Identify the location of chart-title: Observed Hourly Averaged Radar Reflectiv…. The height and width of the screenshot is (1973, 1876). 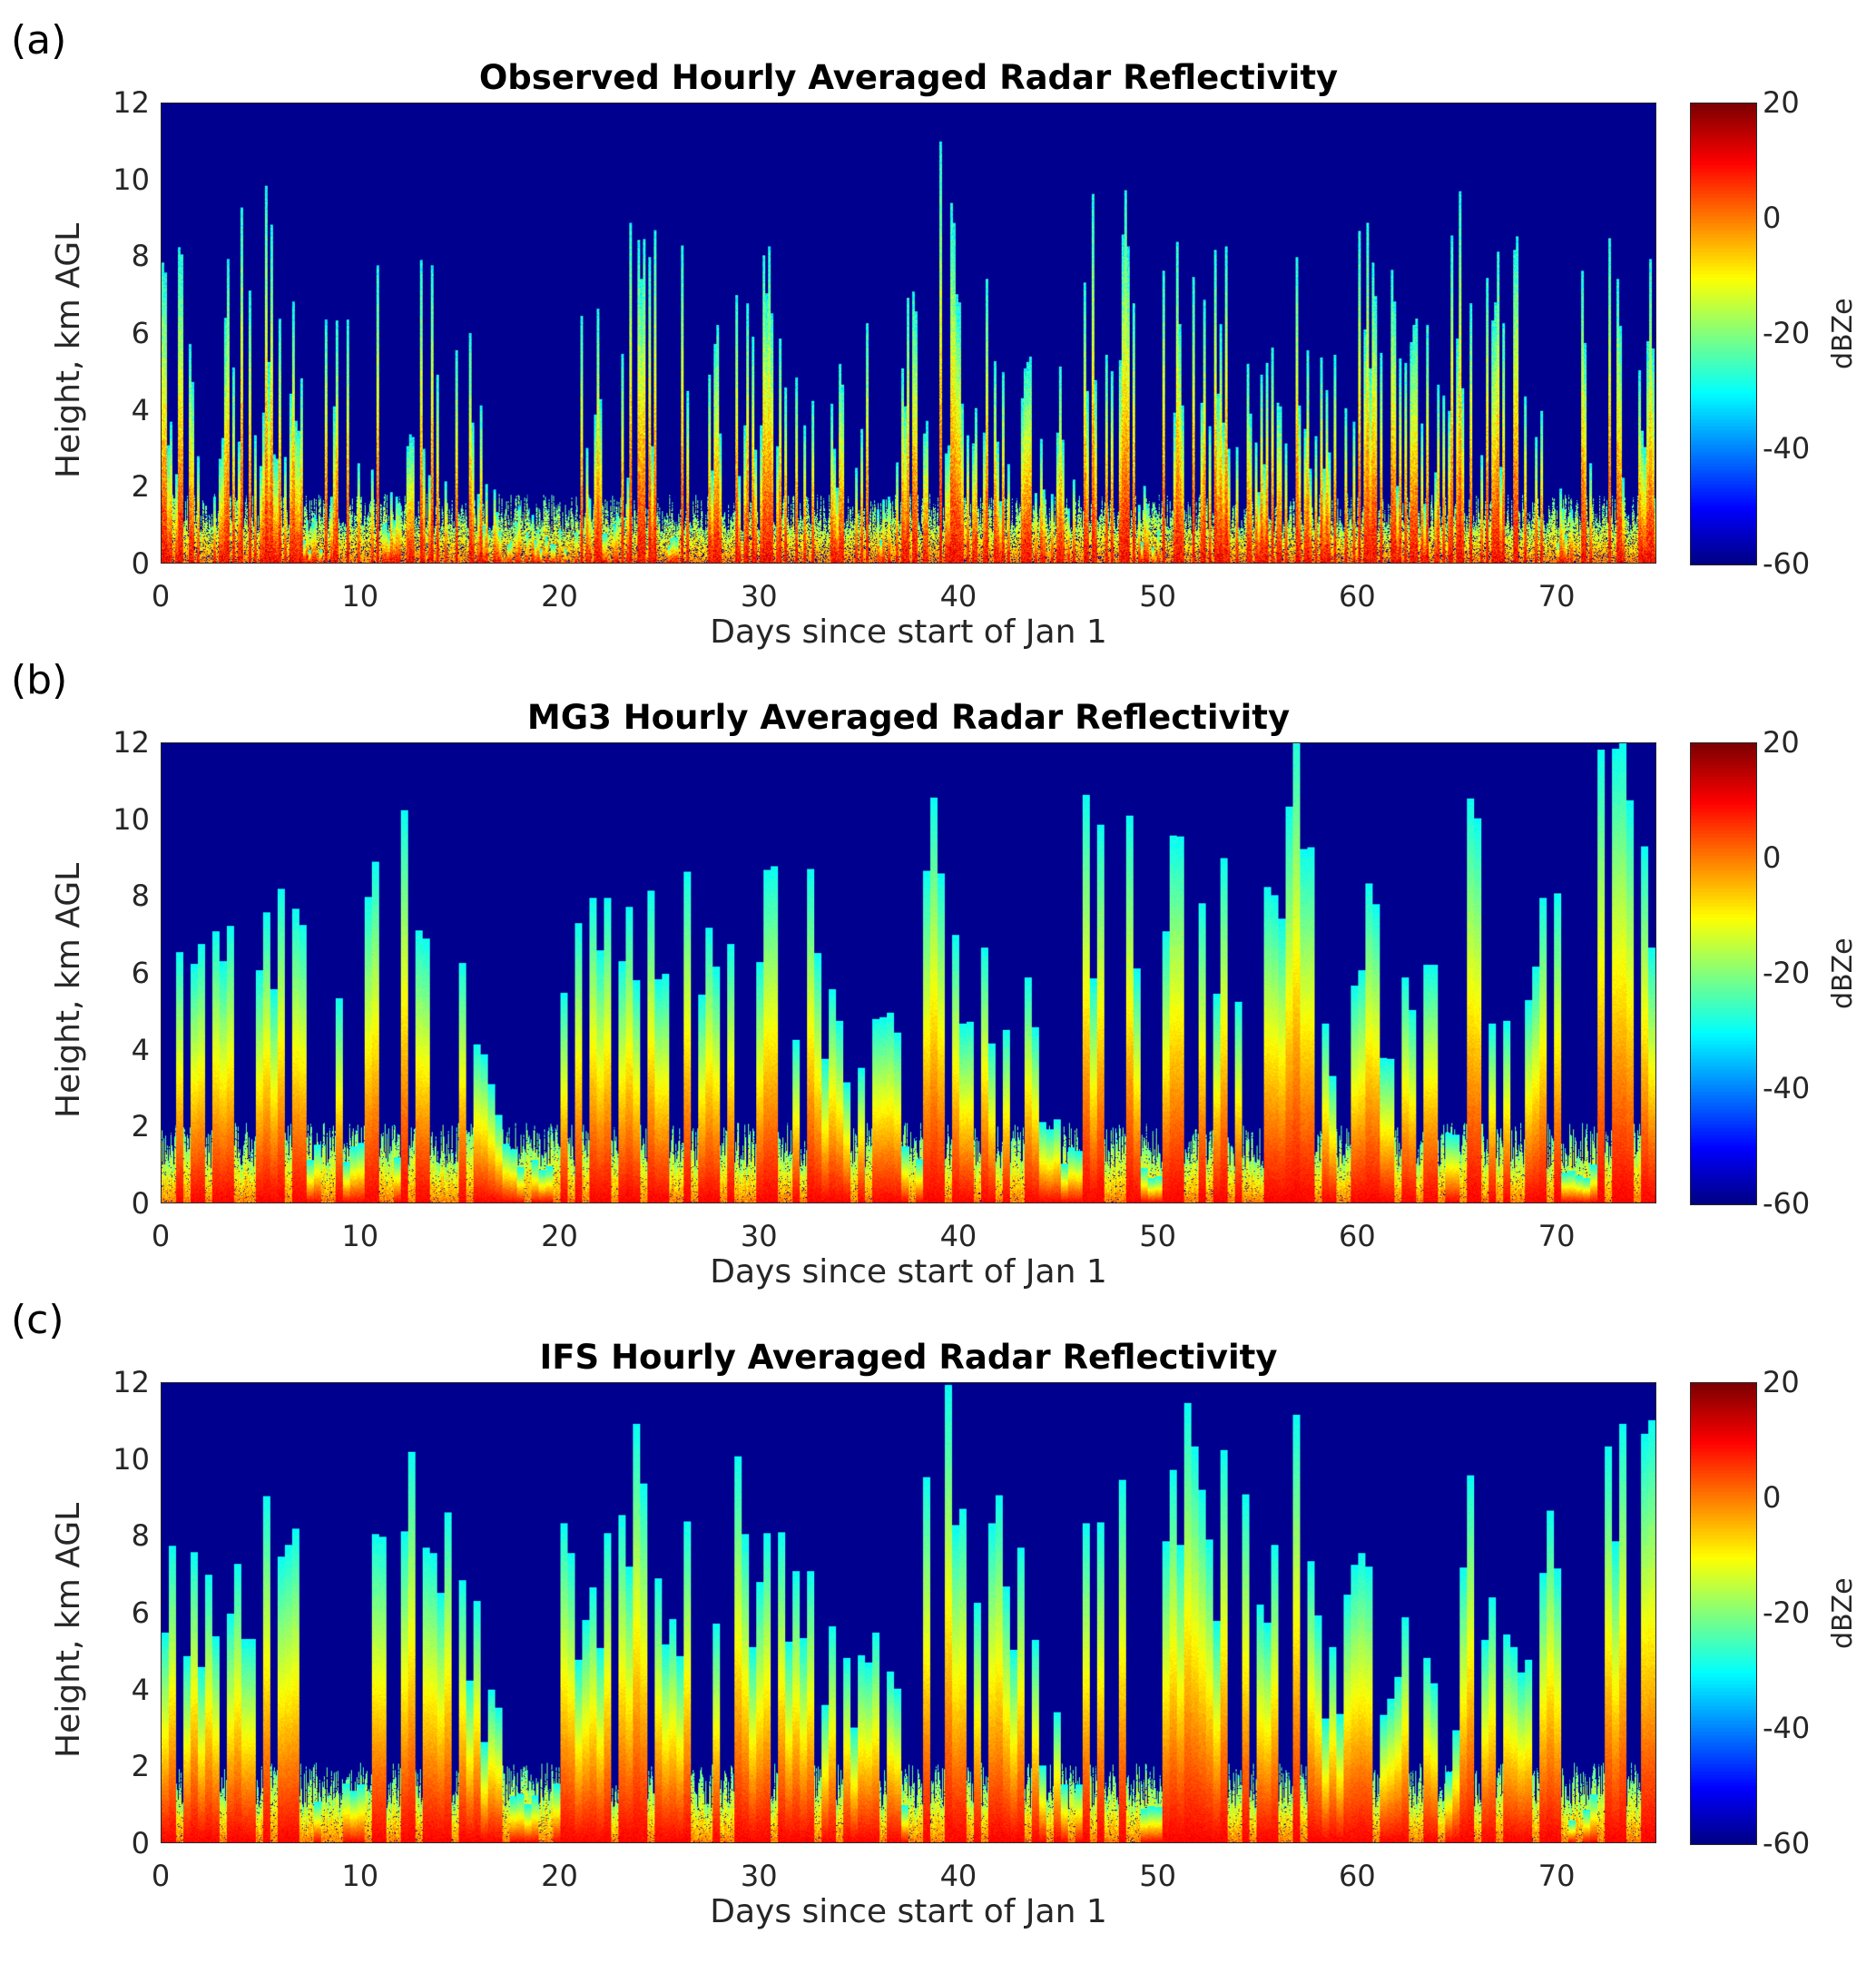
(908, 78).